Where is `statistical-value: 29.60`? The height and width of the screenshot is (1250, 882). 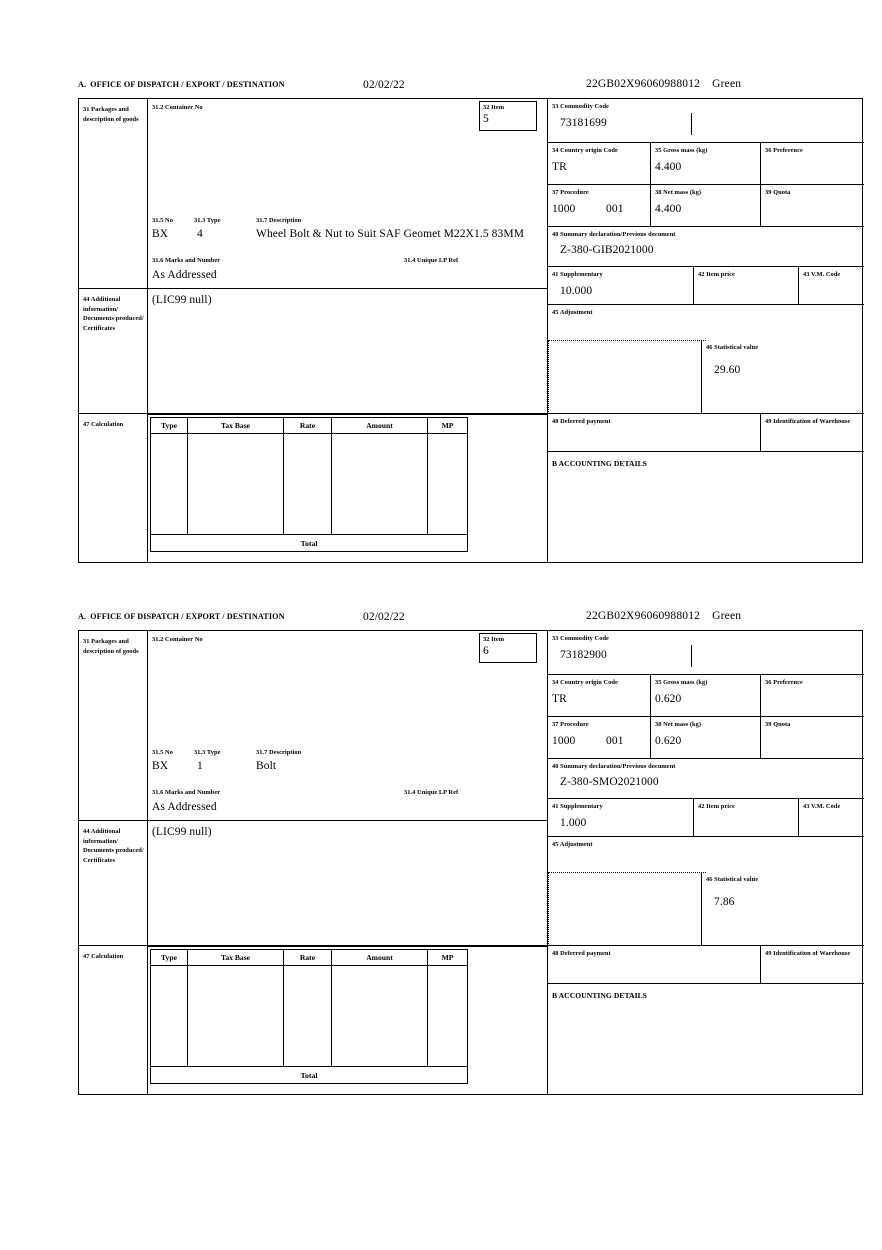 statistical-value: 29.60 is located at coordinates (727, 369).